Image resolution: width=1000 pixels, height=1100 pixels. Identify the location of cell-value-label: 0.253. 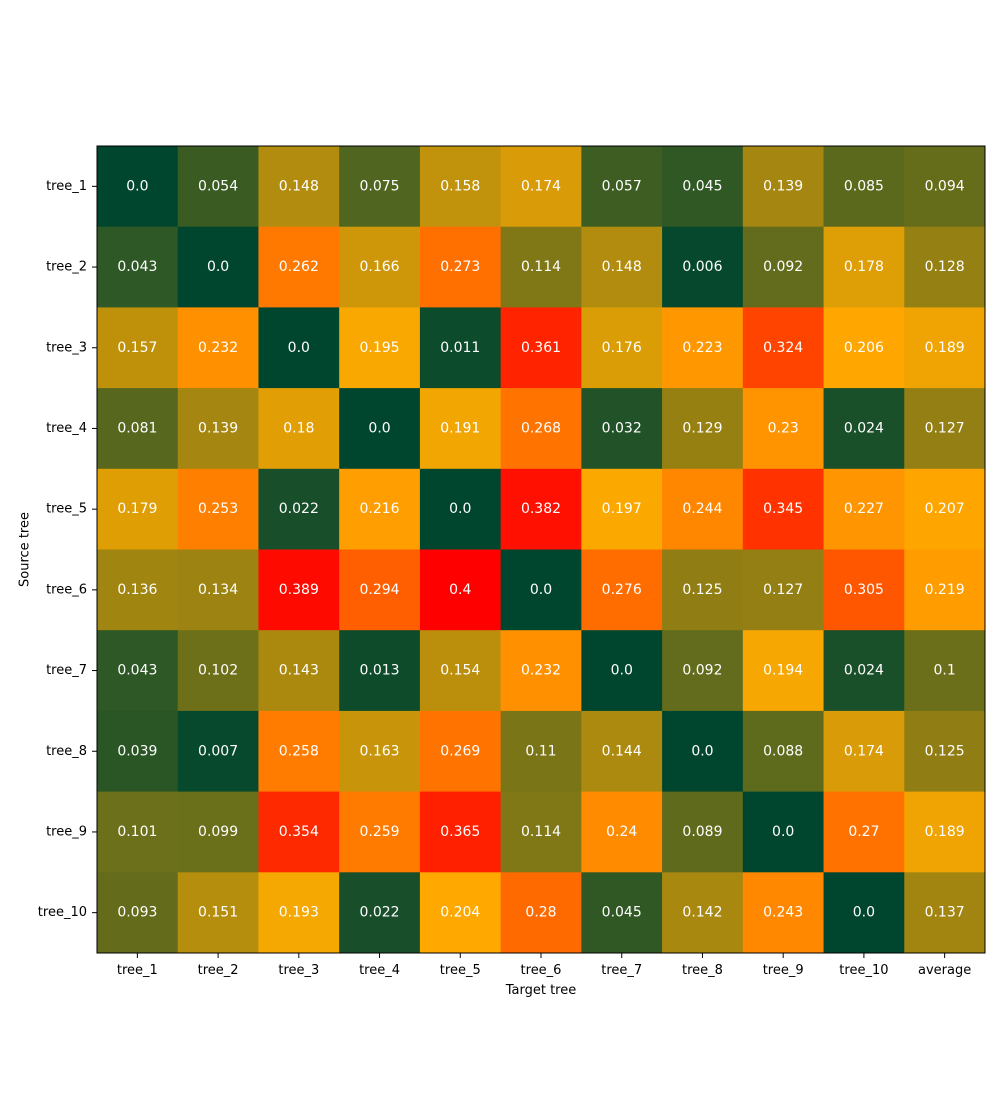
(218, 509).